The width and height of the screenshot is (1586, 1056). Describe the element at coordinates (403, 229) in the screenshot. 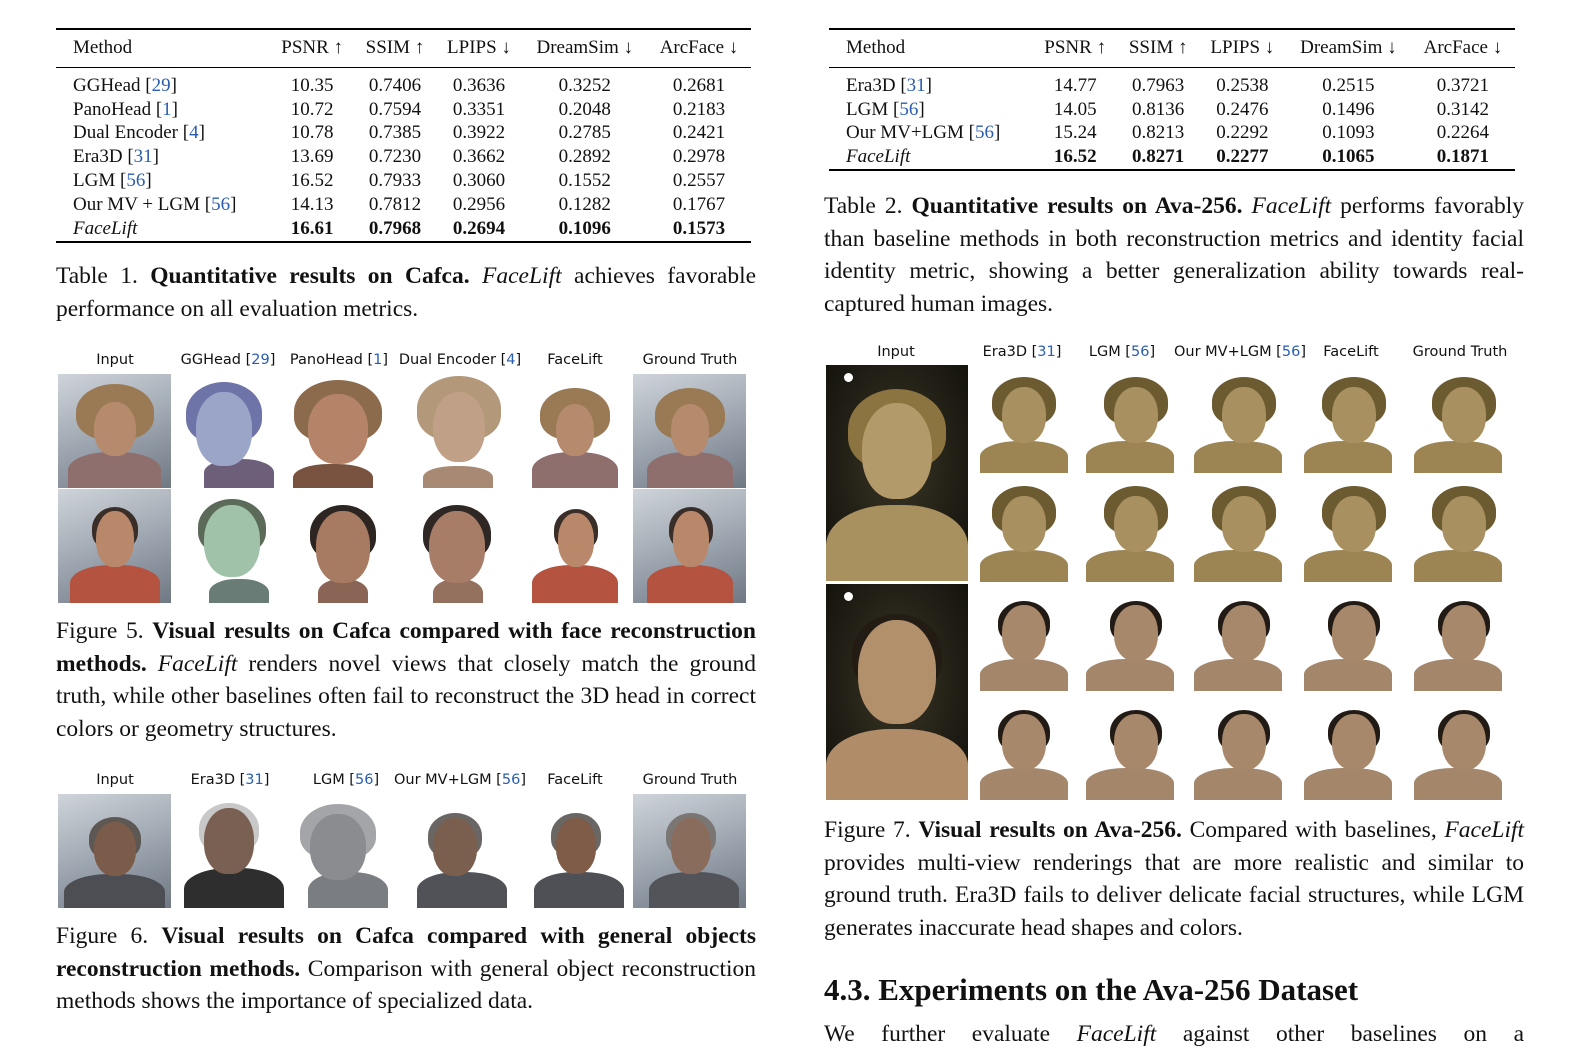

I see `table-row: FaceLift 16.61 0.7968 0.2694 0.1096 0.1573` at that location.